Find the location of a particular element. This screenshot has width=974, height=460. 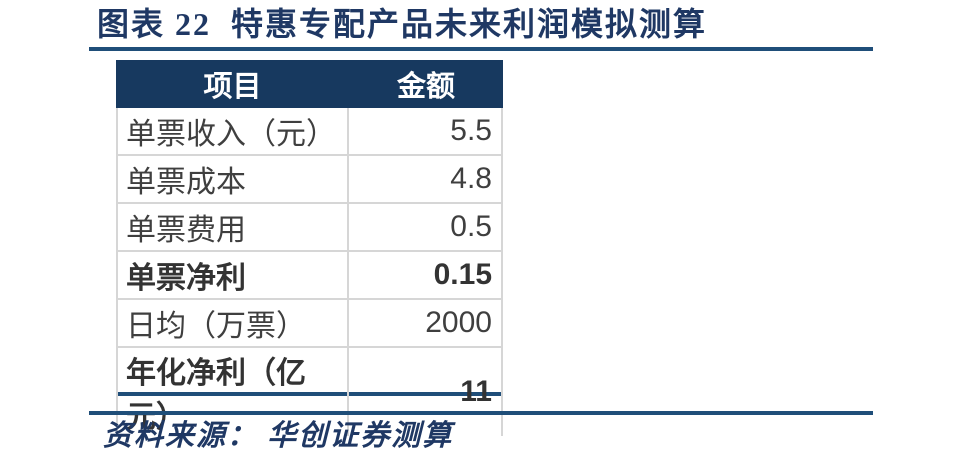

table-row: 单票成本 4.8 is located at coordinates (309, 180).